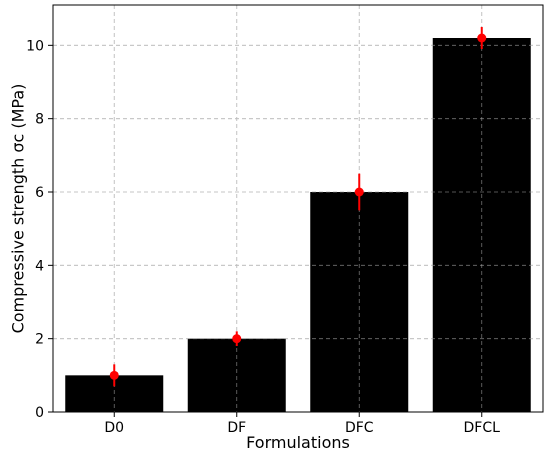 The width and height of the screenshot is (550, 453). Describe the element at coordinates (18, 209) in the screenshot. I see `y-axis-title: Compressive strength σc (MPa)` at that location.